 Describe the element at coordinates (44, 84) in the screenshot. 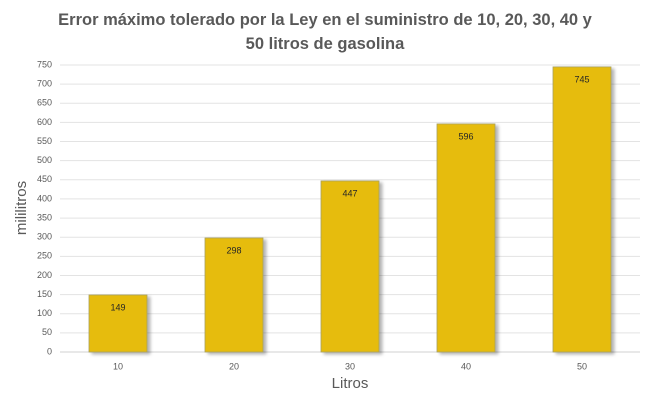

I see `y-tick-label: 700` at that location.